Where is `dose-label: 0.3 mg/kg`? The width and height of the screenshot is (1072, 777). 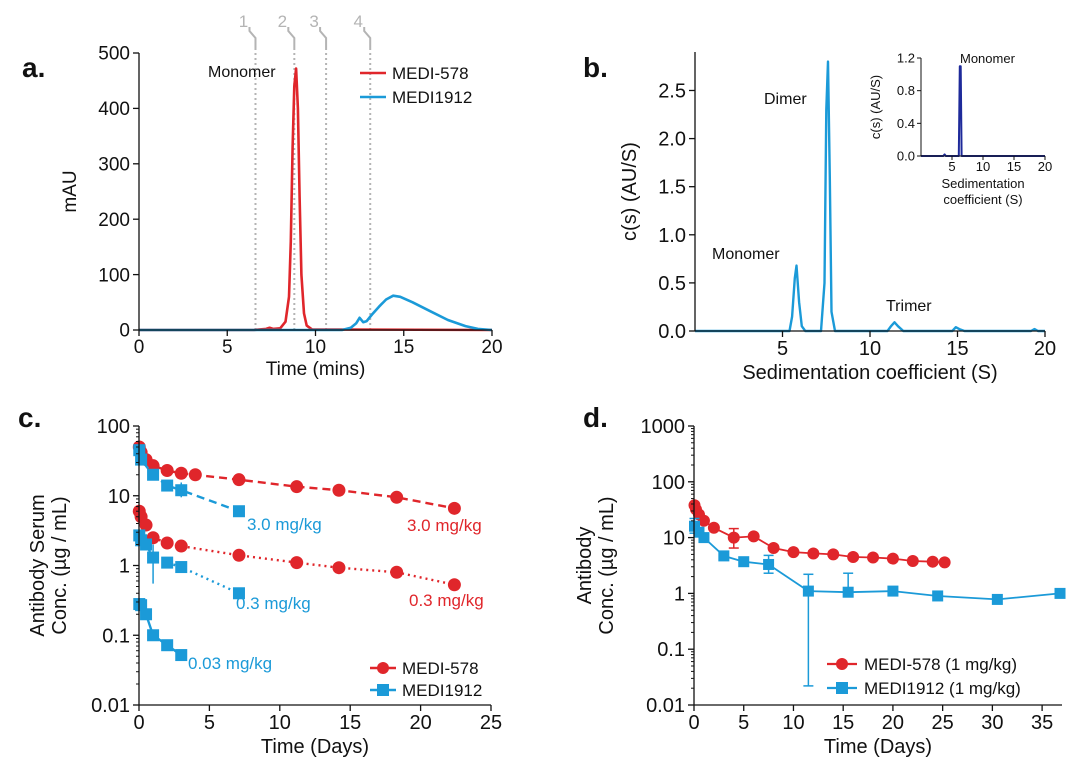 dose-label: 0.3 mg/kg is located at coordinates (446, 600).